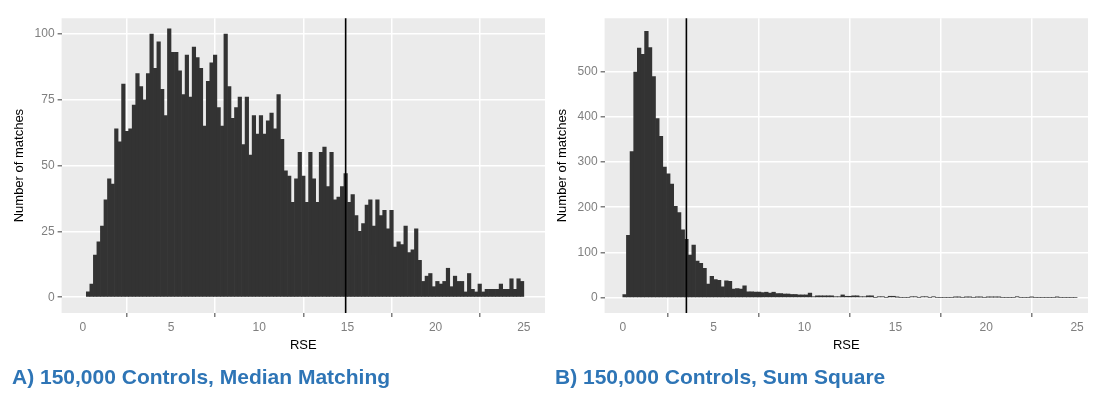 Image resolution: width=1102 pixels, height=412 pixels. What do you see at coordinates (587, 70) in the screenshot?
I see `y-tick-label: 500` at bounding box center [587, 70].